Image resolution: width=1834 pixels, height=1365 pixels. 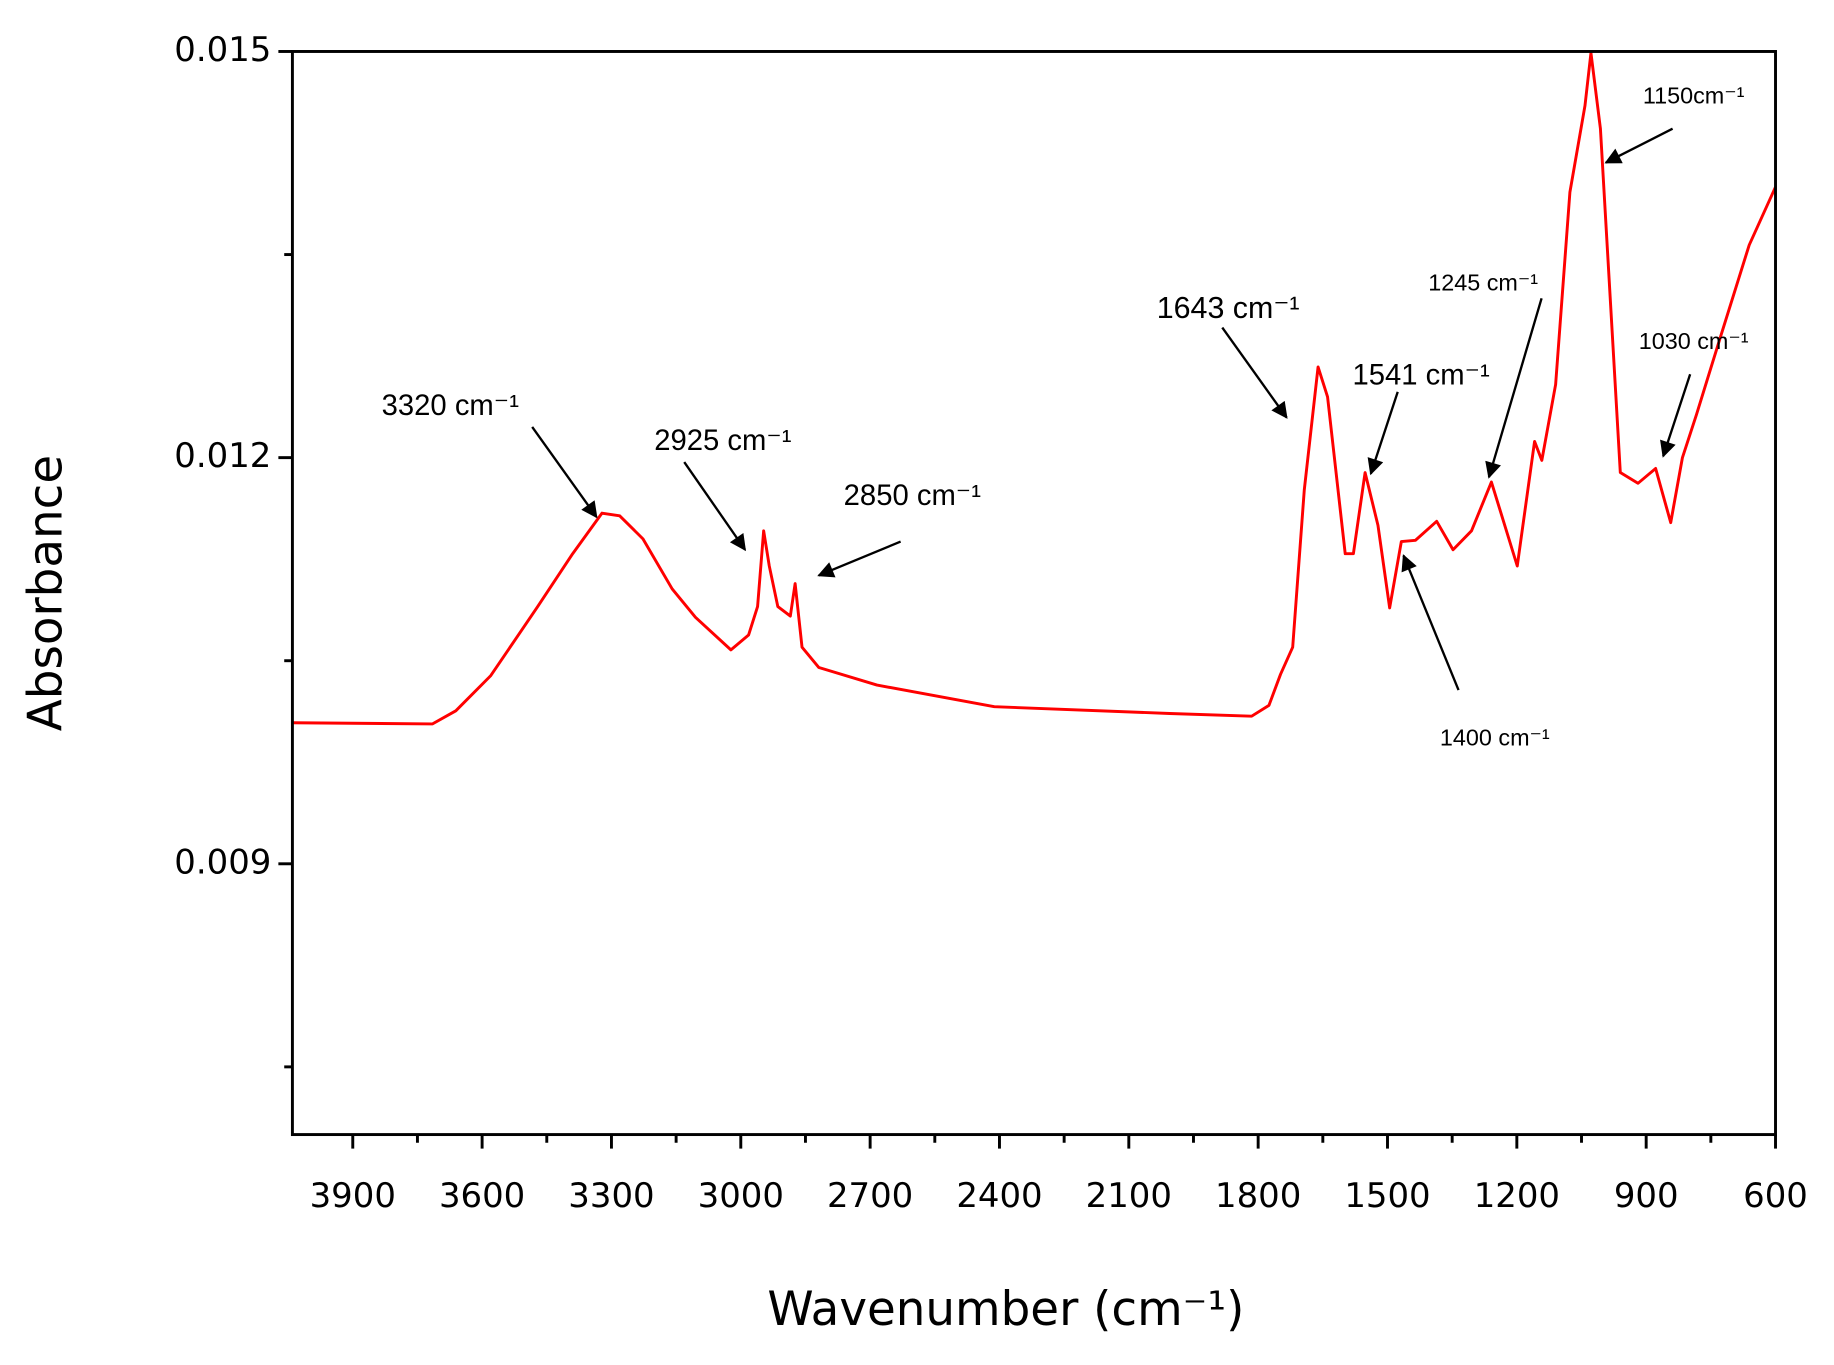 I want to click on x-tick-label: 1500, so click(x=1387, y=1195).